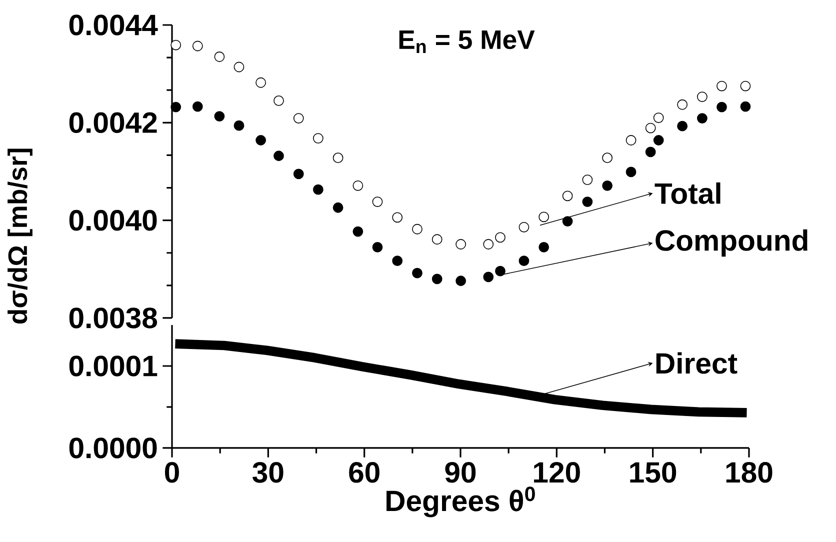 The height and width of the screenshot is (542, 836). What do you see at coordinates (653, 472) in the screenshot?
I see `x-tick-label: 150` at bounding box center [653, 472].